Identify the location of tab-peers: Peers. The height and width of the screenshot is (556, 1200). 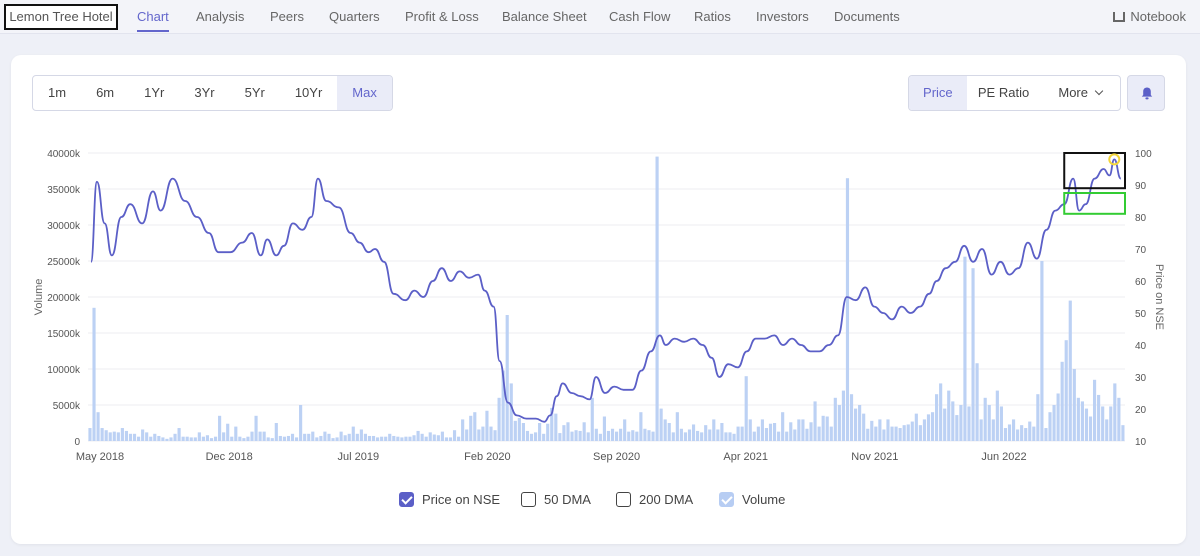
(287, 16).